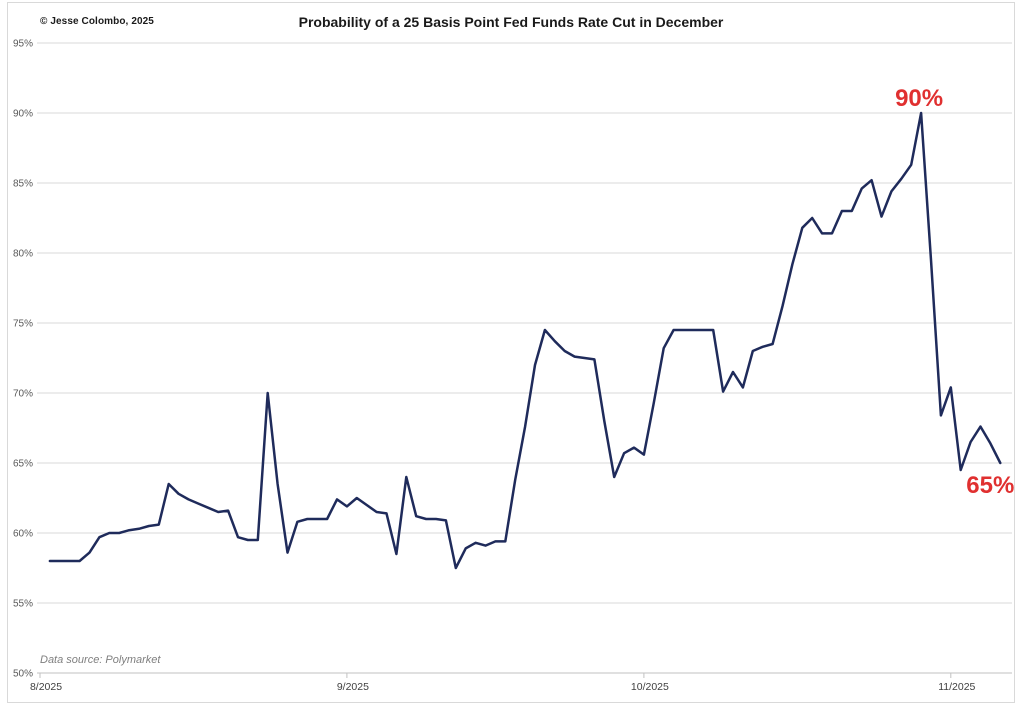  Describe the element at coordinates (23, 254) in the screenshot. I see `y-axis-label: 80%` at that location.